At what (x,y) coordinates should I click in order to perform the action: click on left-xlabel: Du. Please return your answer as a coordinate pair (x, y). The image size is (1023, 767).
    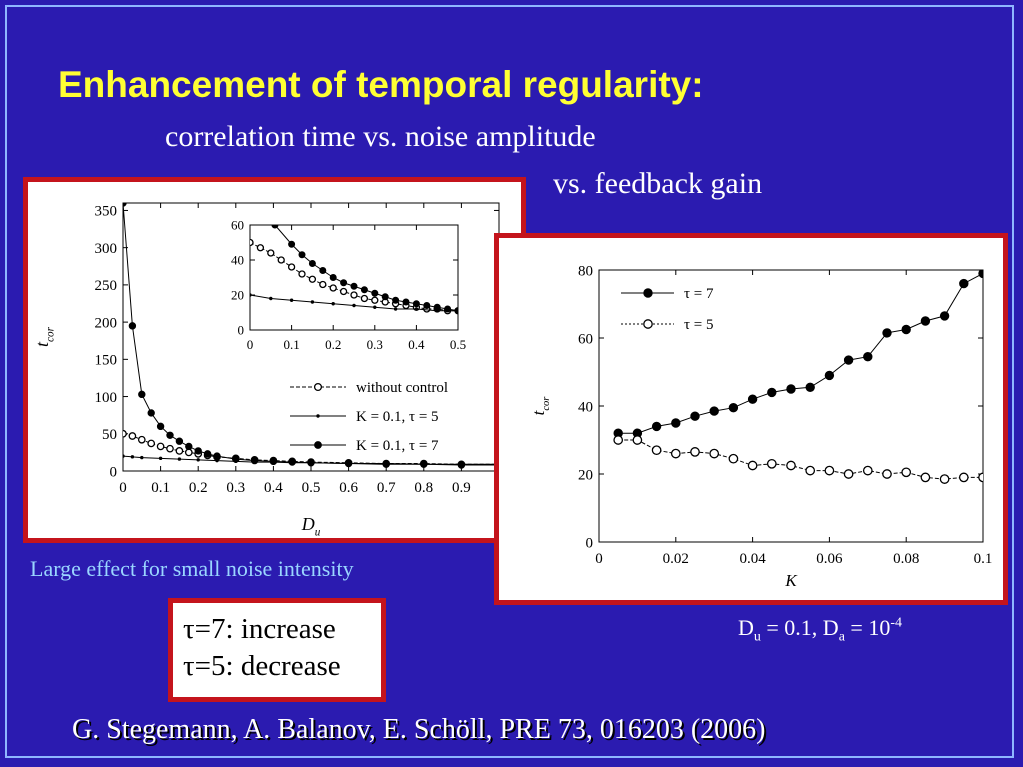
    Looking at the image, I should click on (311, 526).